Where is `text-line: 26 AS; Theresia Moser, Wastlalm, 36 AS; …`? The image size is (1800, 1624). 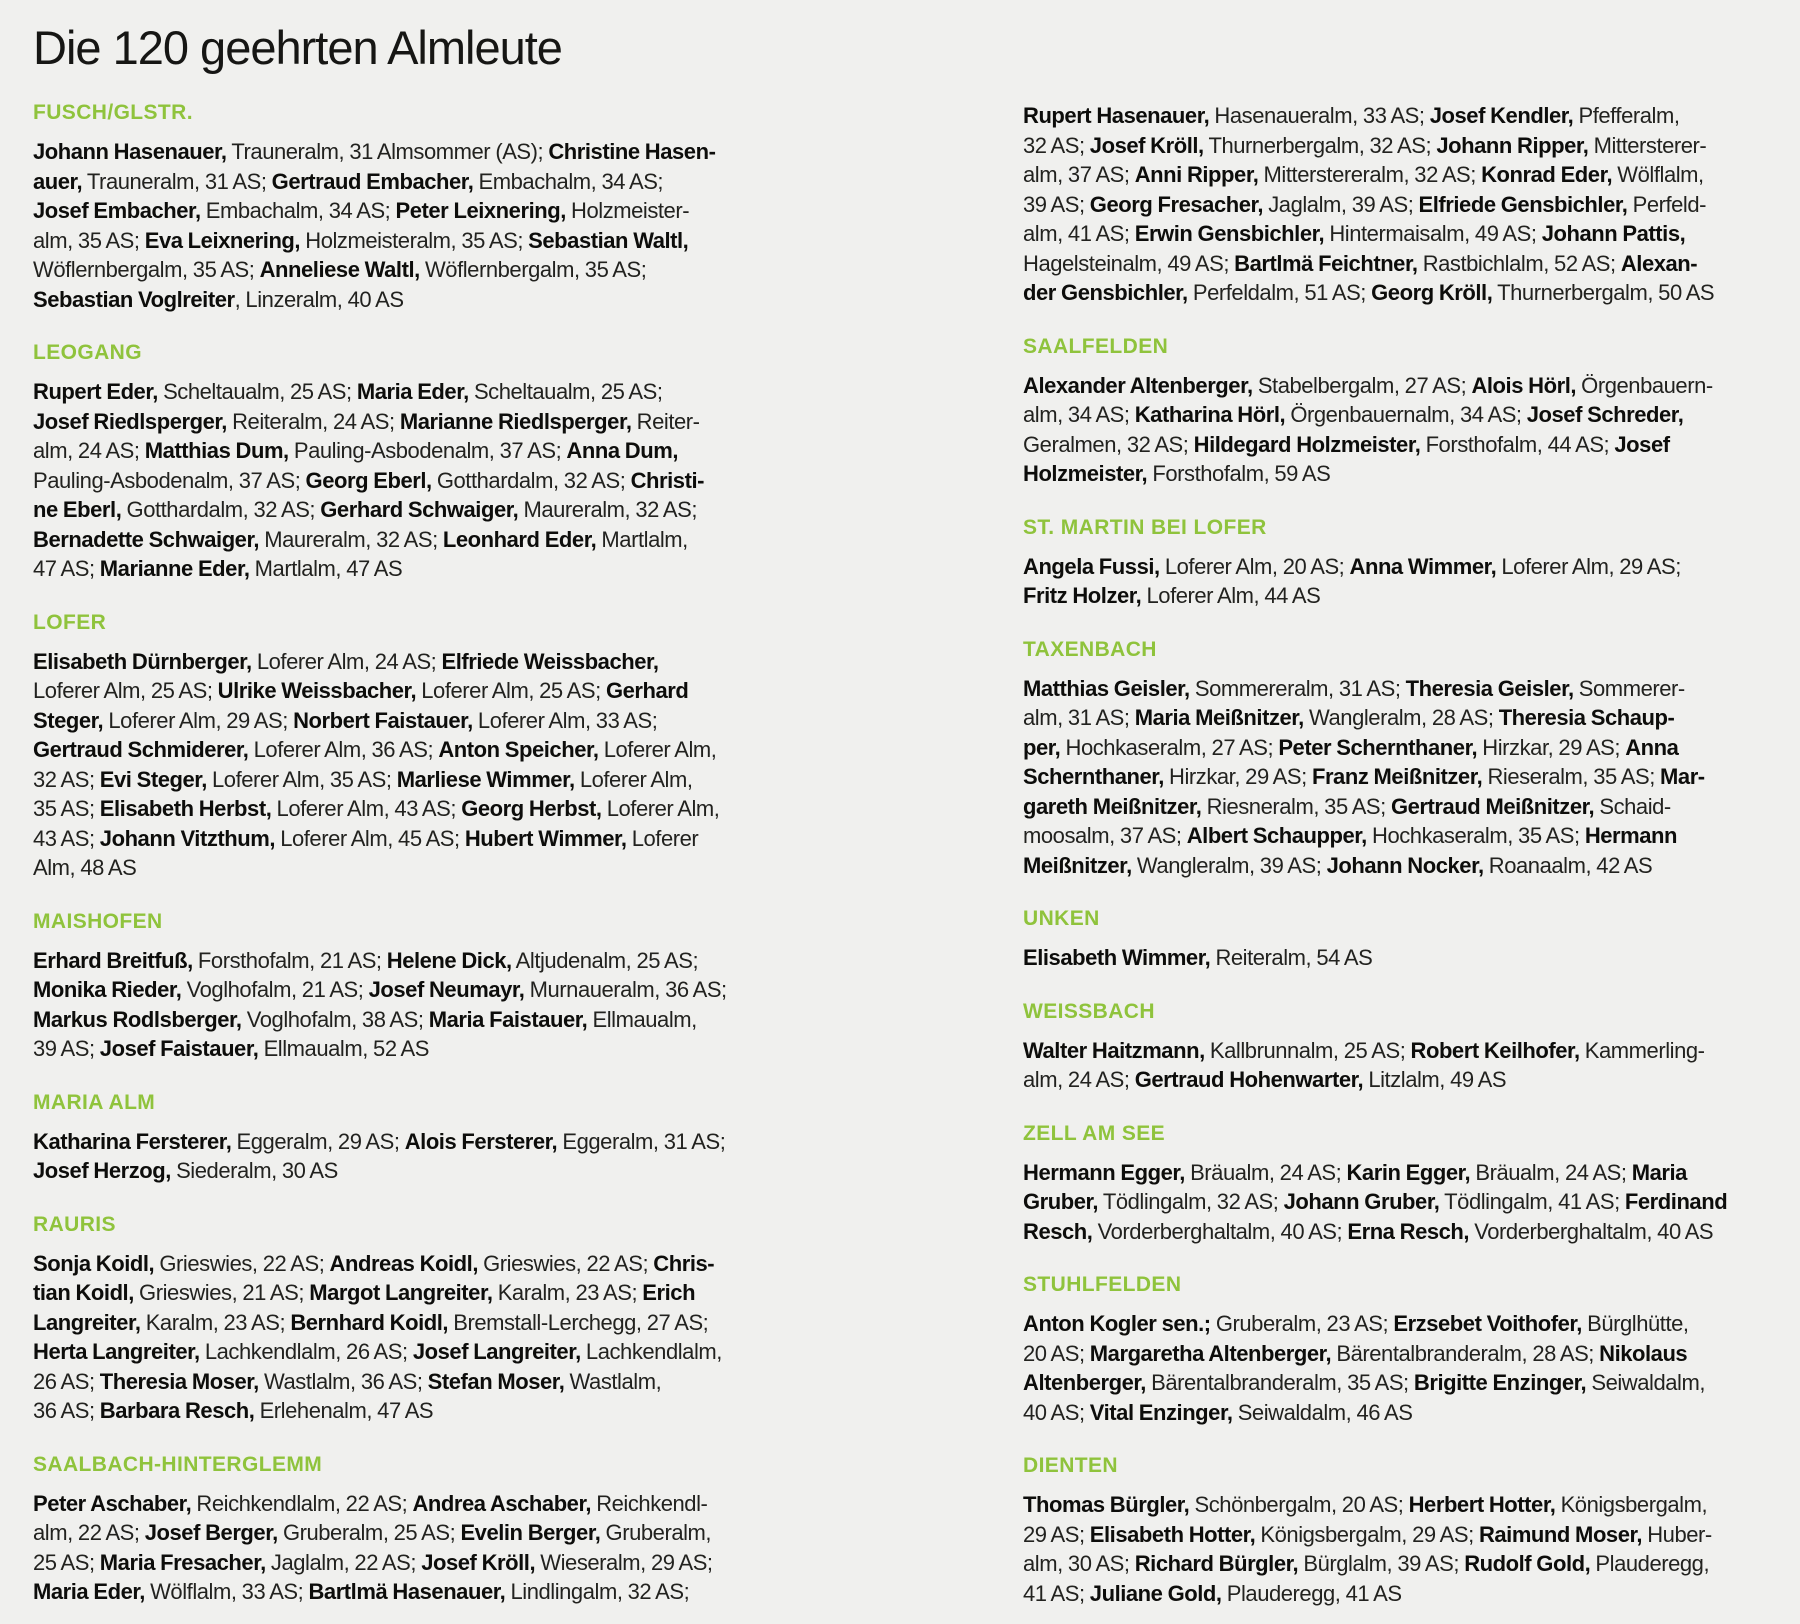
text-line: 26 AS; Theresia Moser, Wastlalm, 36 AS; … is located at coordinates (448, 1382).